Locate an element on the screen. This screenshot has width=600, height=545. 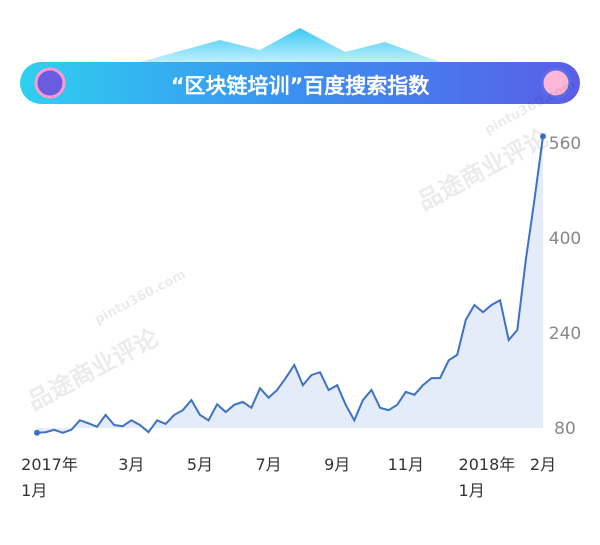
x-tick-label: 11月 is located at coordinates (405, 464).